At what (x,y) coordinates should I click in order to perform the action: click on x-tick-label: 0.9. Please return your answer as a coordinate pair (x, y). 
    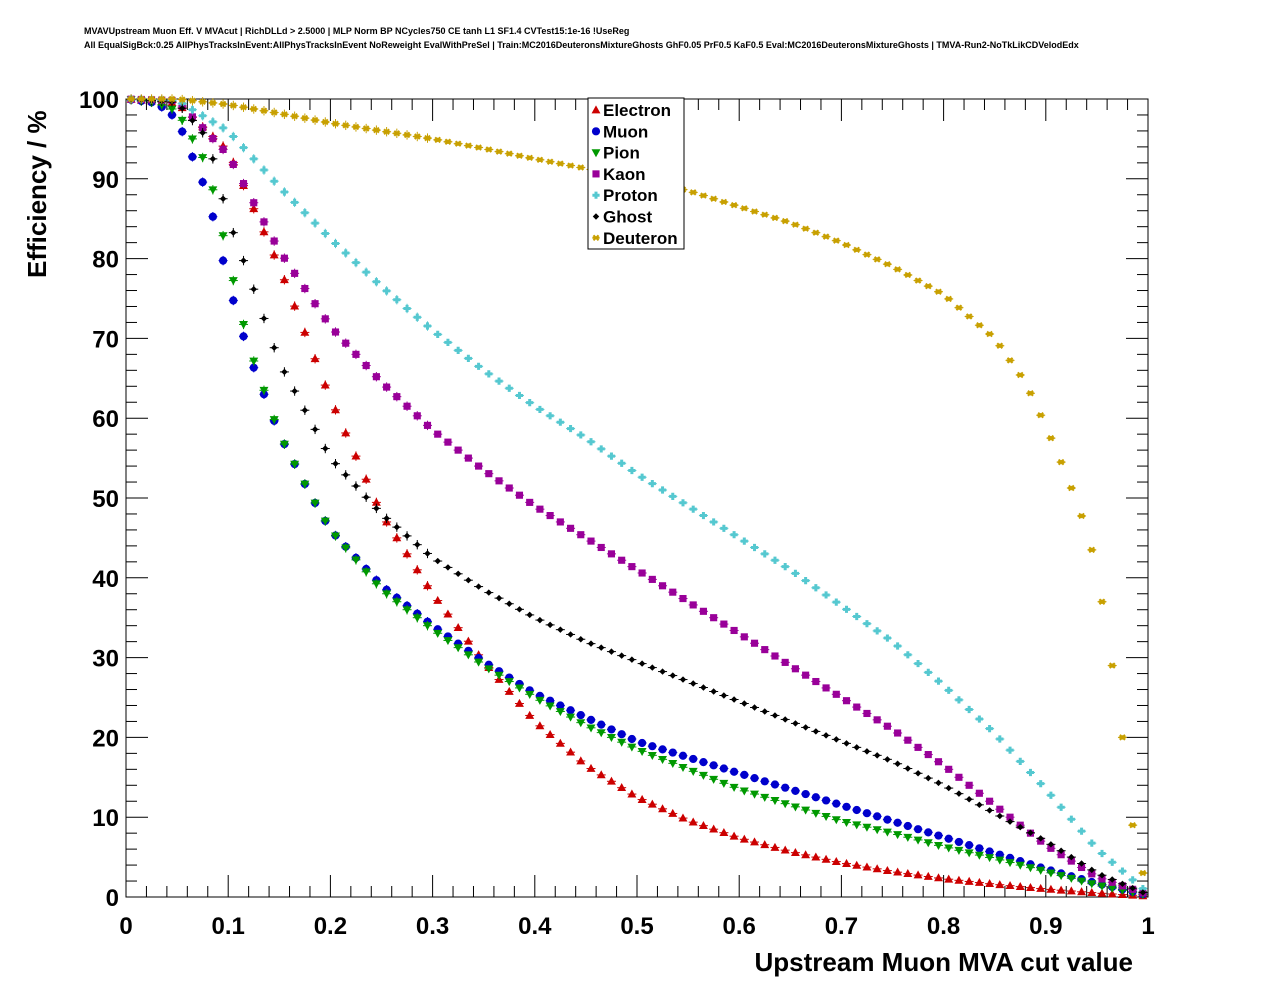
    Looking at the image, I should click on (1045, 926).